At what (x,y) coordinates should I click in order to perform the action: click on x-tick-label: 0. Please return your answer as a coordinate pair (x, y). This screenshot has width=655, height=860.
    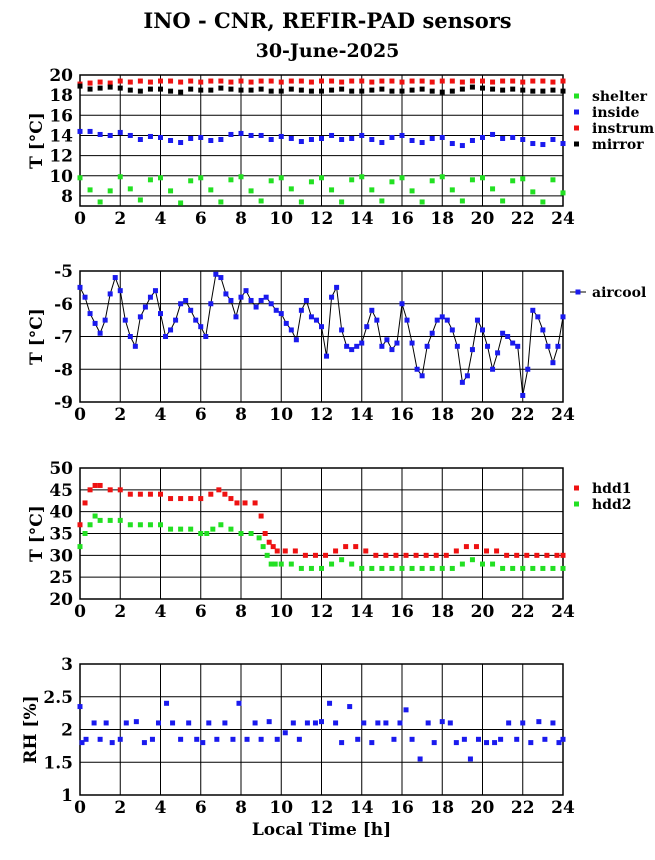
    Looking at the image, I should click on (80, 415).